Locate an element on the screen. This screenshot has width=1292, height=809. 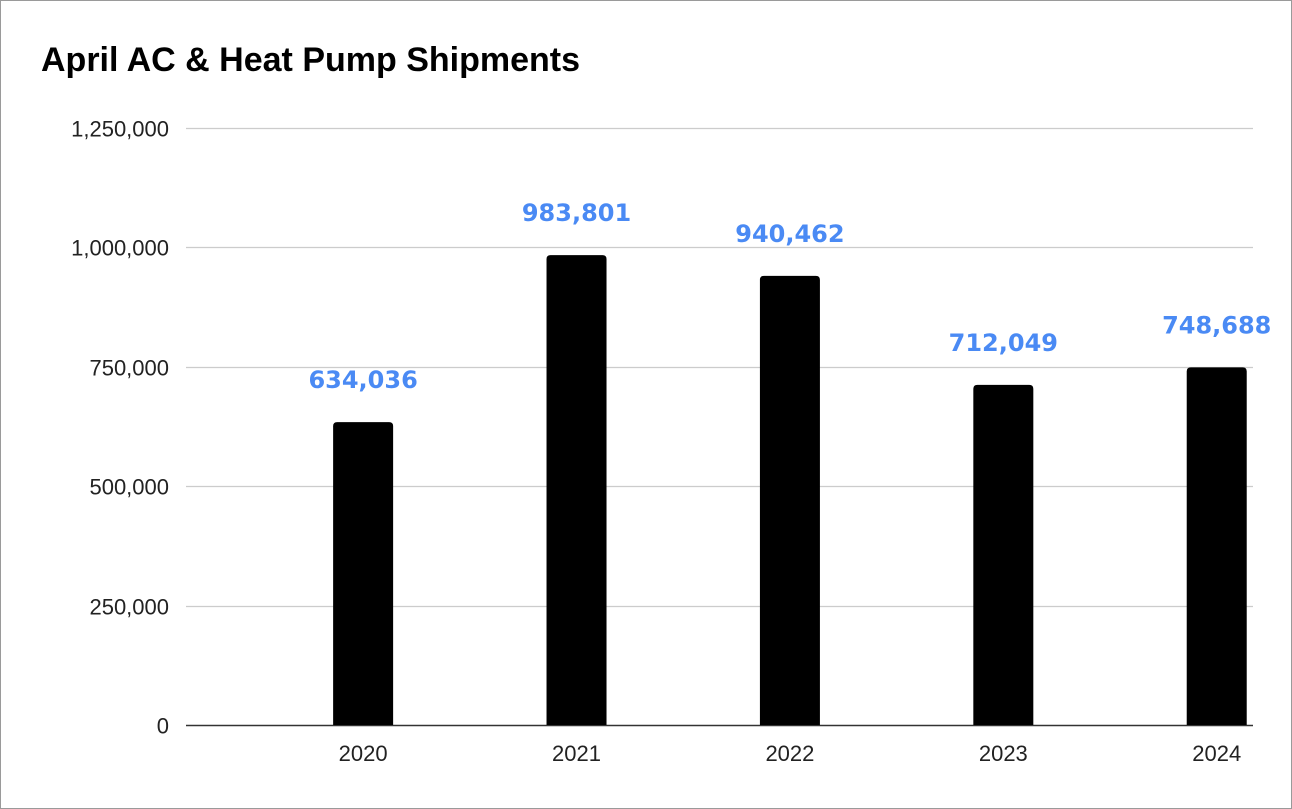
x-tick-label: 2022 is located at coordinates (789, 753).